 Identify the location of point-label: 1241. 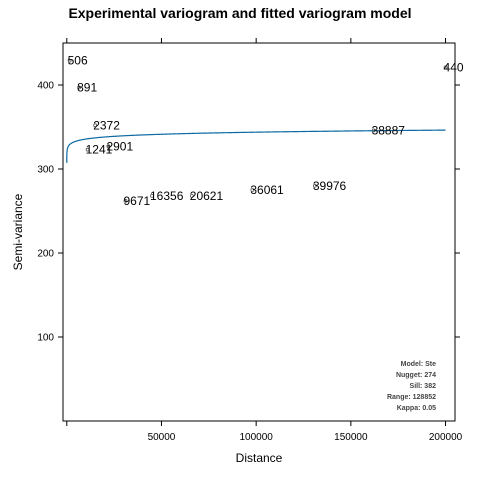
(99, 150).